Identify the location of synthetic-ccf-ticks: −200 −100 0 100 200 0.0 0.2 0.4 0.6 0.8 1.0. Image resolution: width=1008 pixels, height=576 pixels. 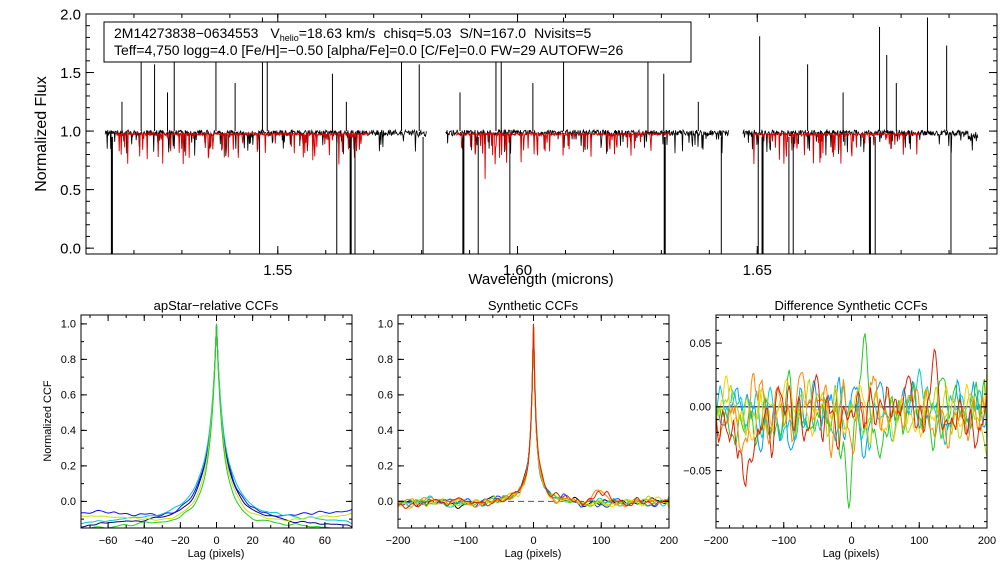
(528, 431).